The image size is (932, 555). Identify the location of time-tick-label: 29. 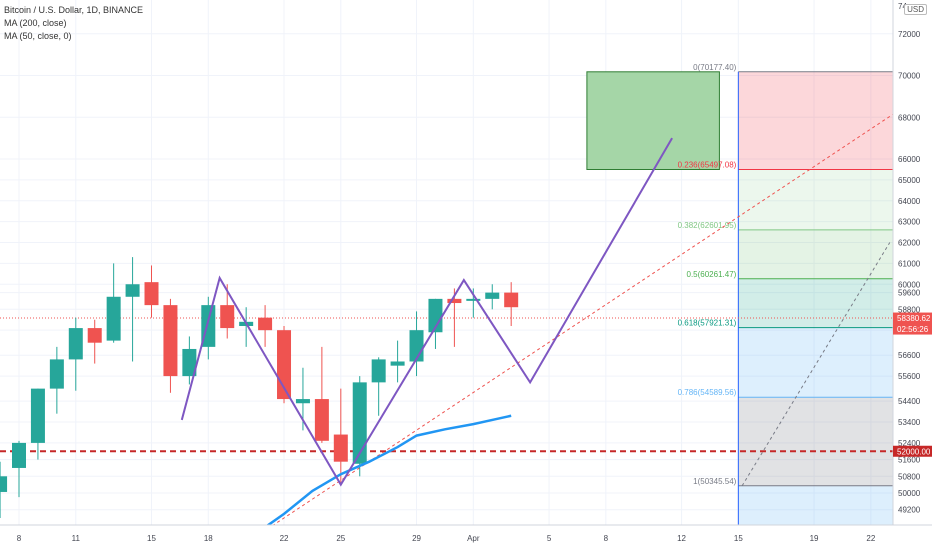
(416, 538).